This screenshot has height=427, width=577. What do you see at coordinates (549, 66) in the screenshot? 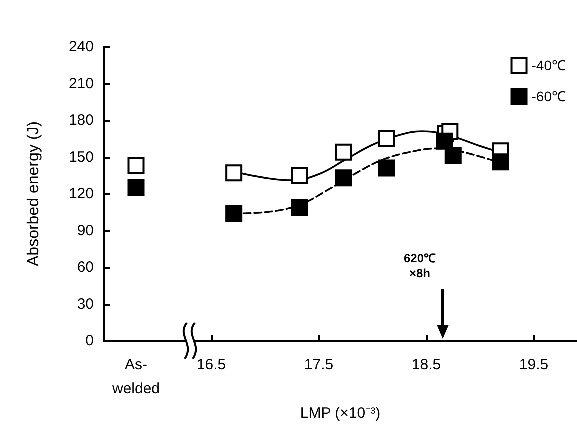
I see `legend-label: -40℃` at bounding box center [549, 66].